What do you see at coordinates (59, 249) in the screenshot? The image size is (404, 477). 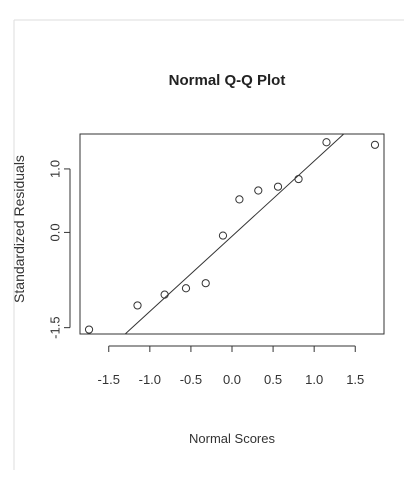 I see `y-axis: -1.5 0.0 1.0` at bounding box center [59, 249].